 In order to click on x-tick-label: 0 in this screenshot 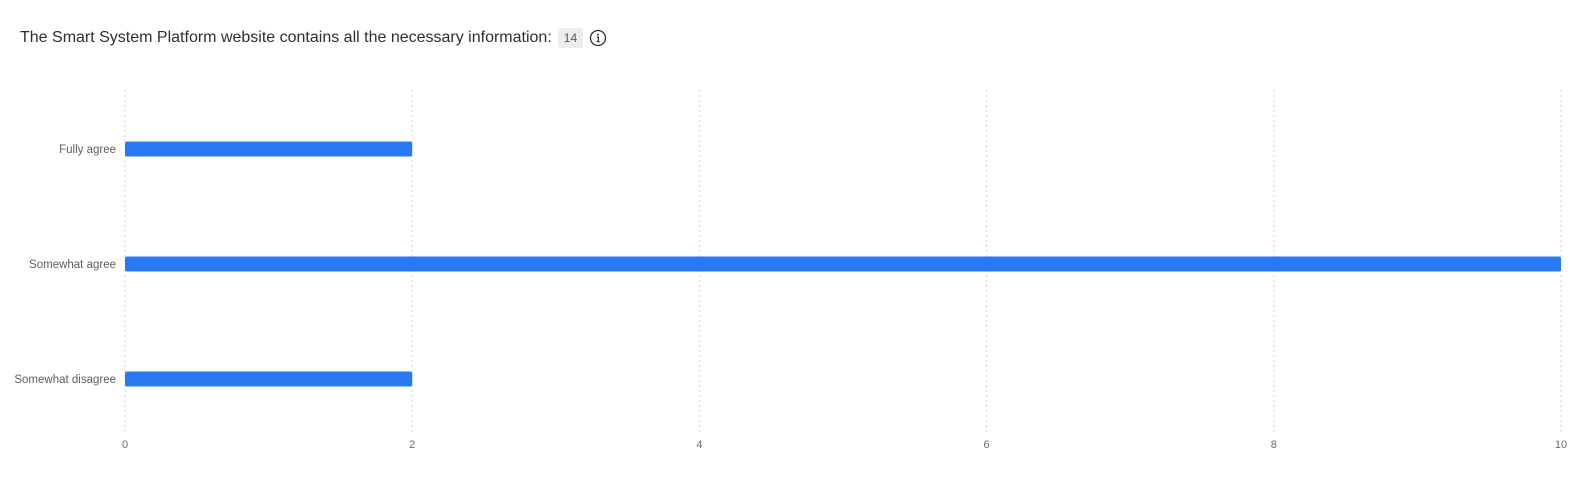, I will do `click(125, 445)`.